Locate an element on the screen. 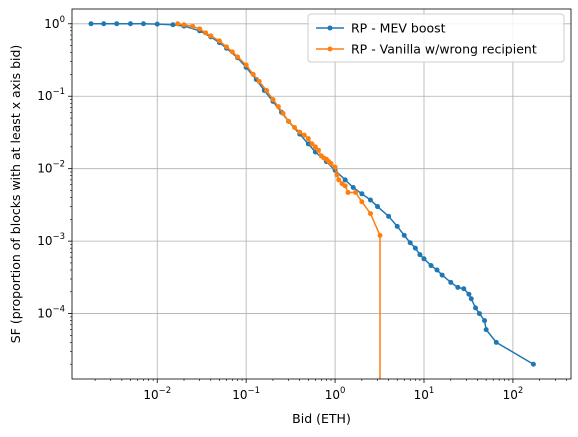  x-axis-label: Bid (ETH) is located at coordinates (321, 418).